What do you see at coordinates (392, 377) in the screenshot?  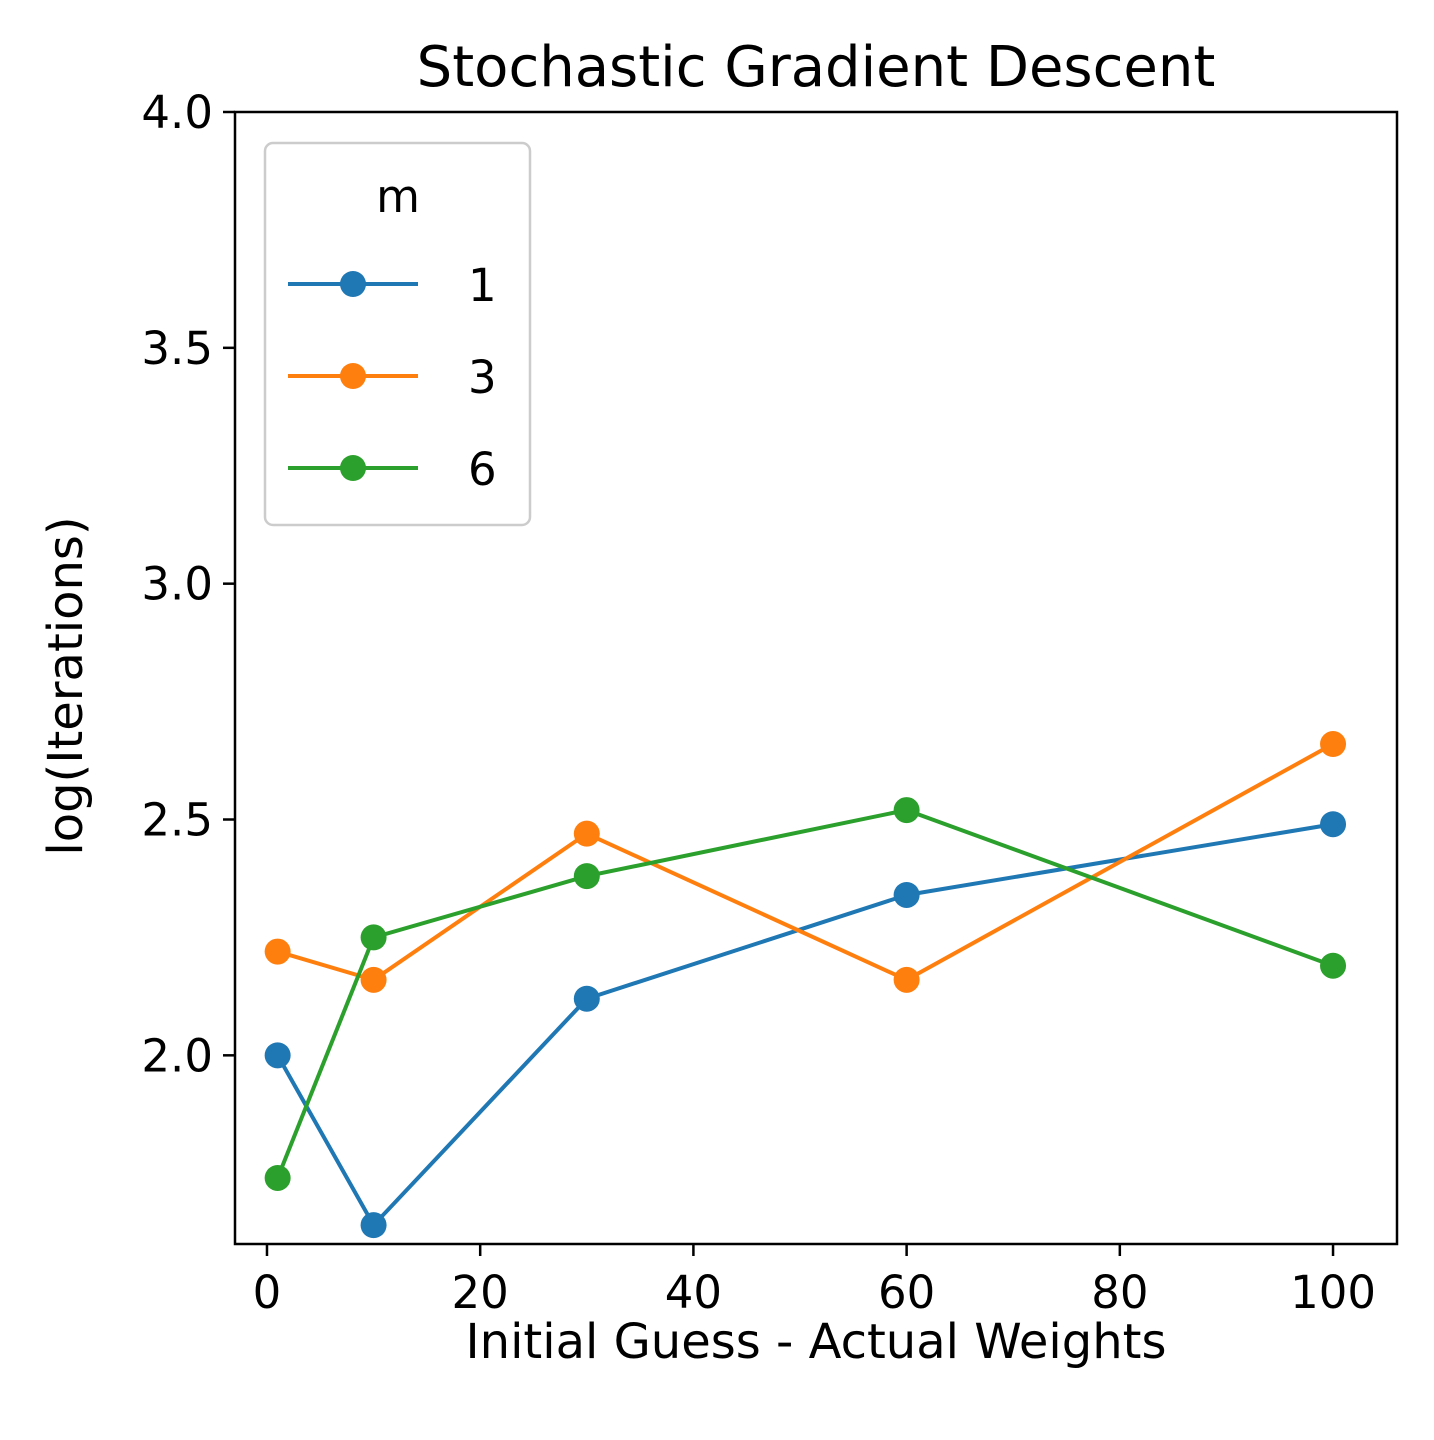 I see `legend-item-3: 3` at bounding box center [392, 377].